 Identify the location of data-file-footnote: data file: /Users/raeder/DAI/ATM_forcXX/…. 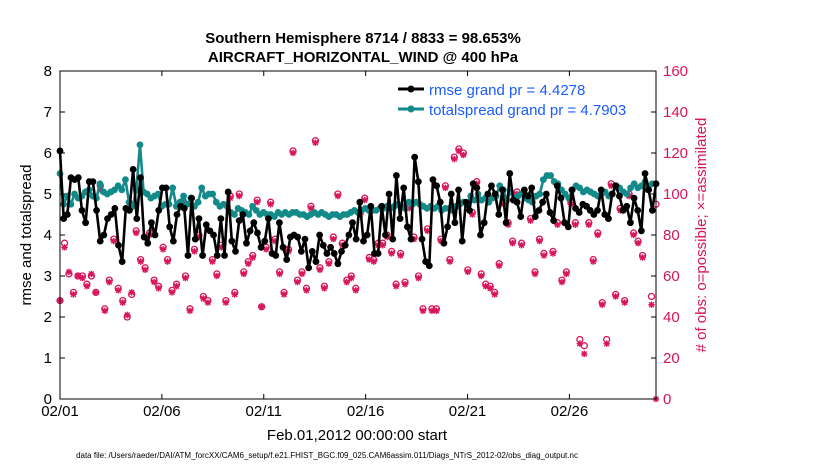
(327, 455).